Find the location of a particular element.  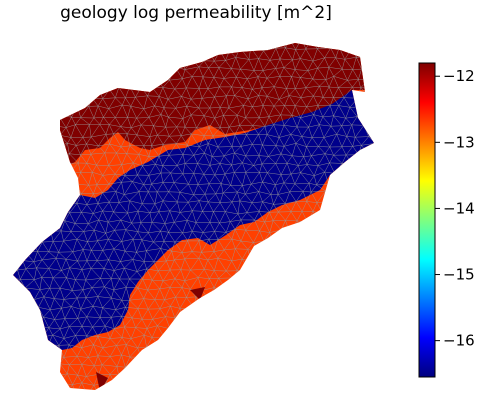

colorbar-tick-label: −15 is located at coordinates (459, 275).